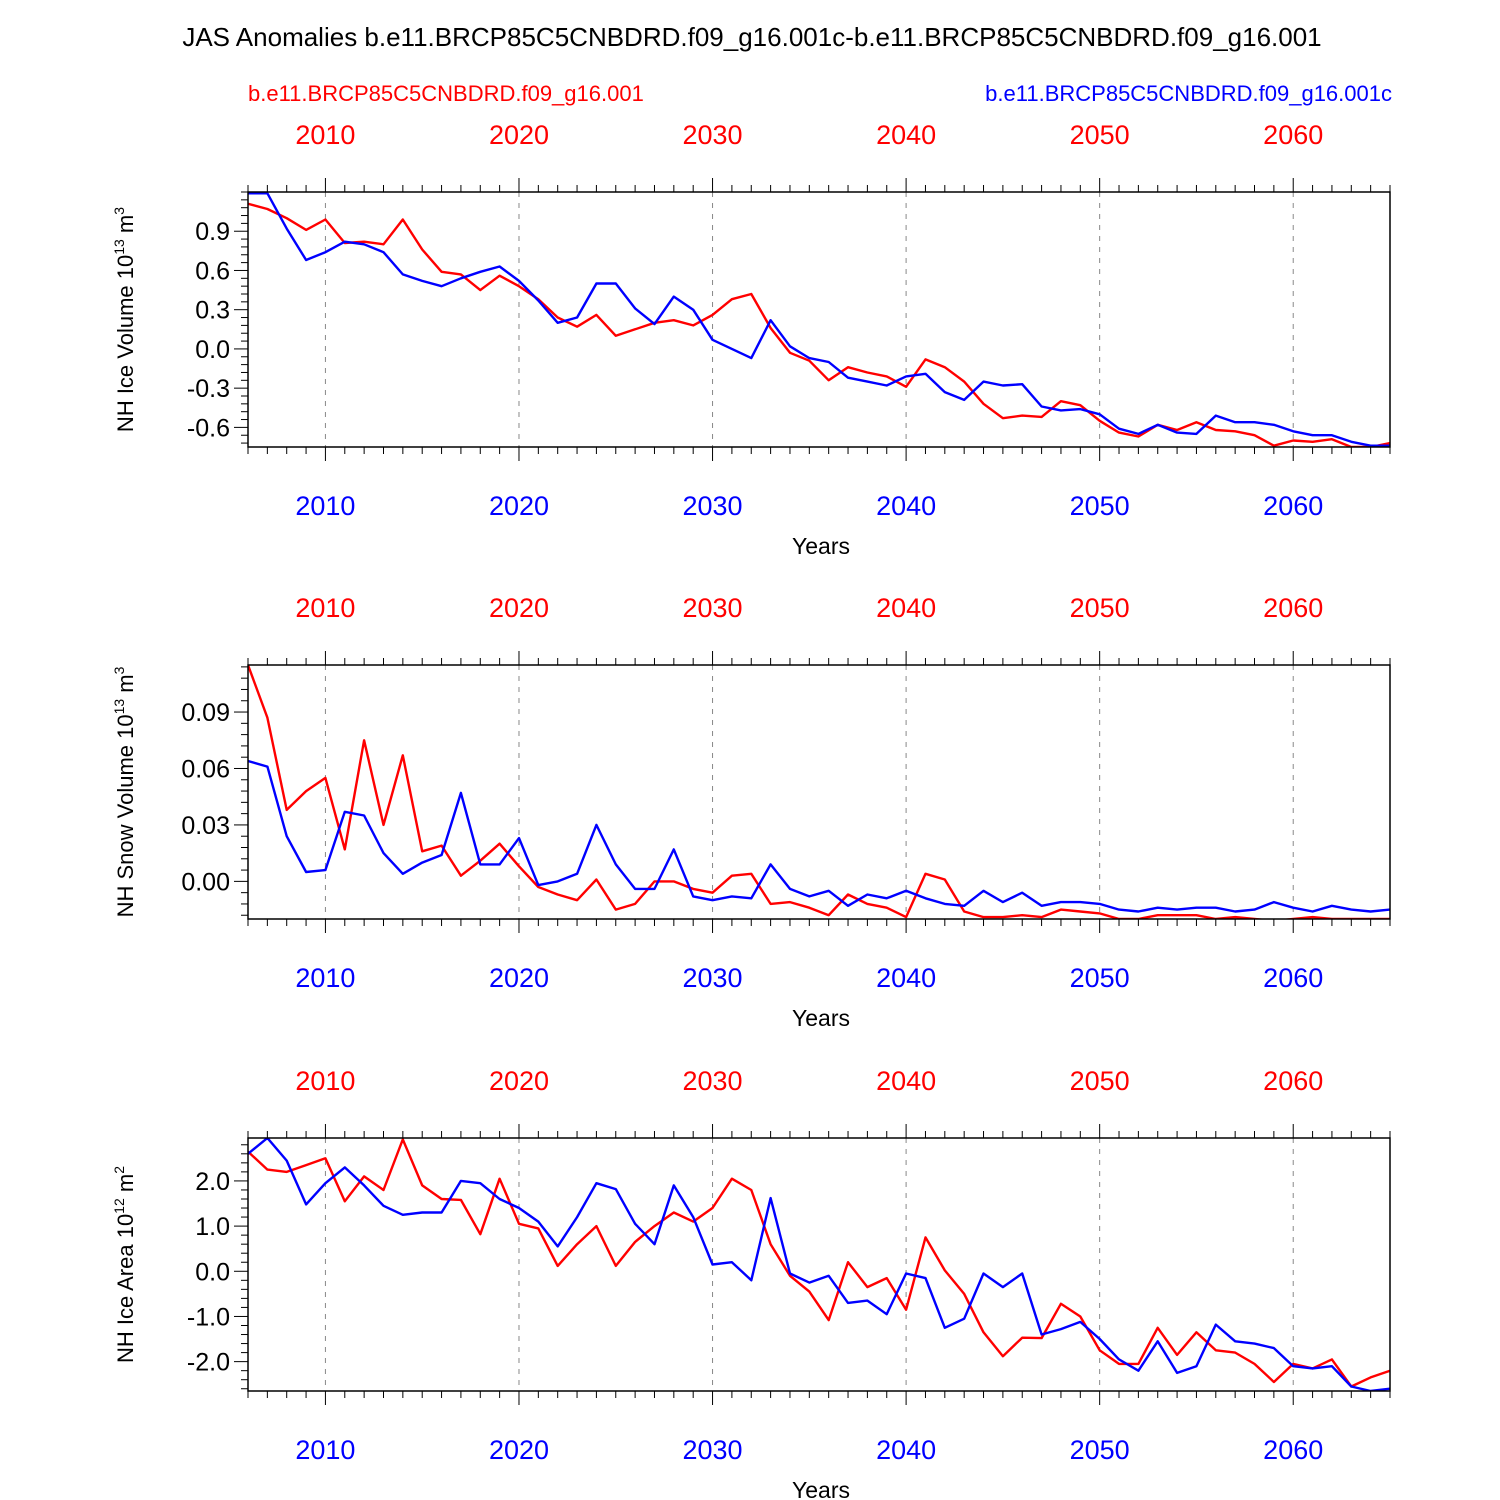 Image resolution: width=1500 pixels, height=1500 pixels. I want to click on y-tick-label: 2.0, so click(212, 1182).